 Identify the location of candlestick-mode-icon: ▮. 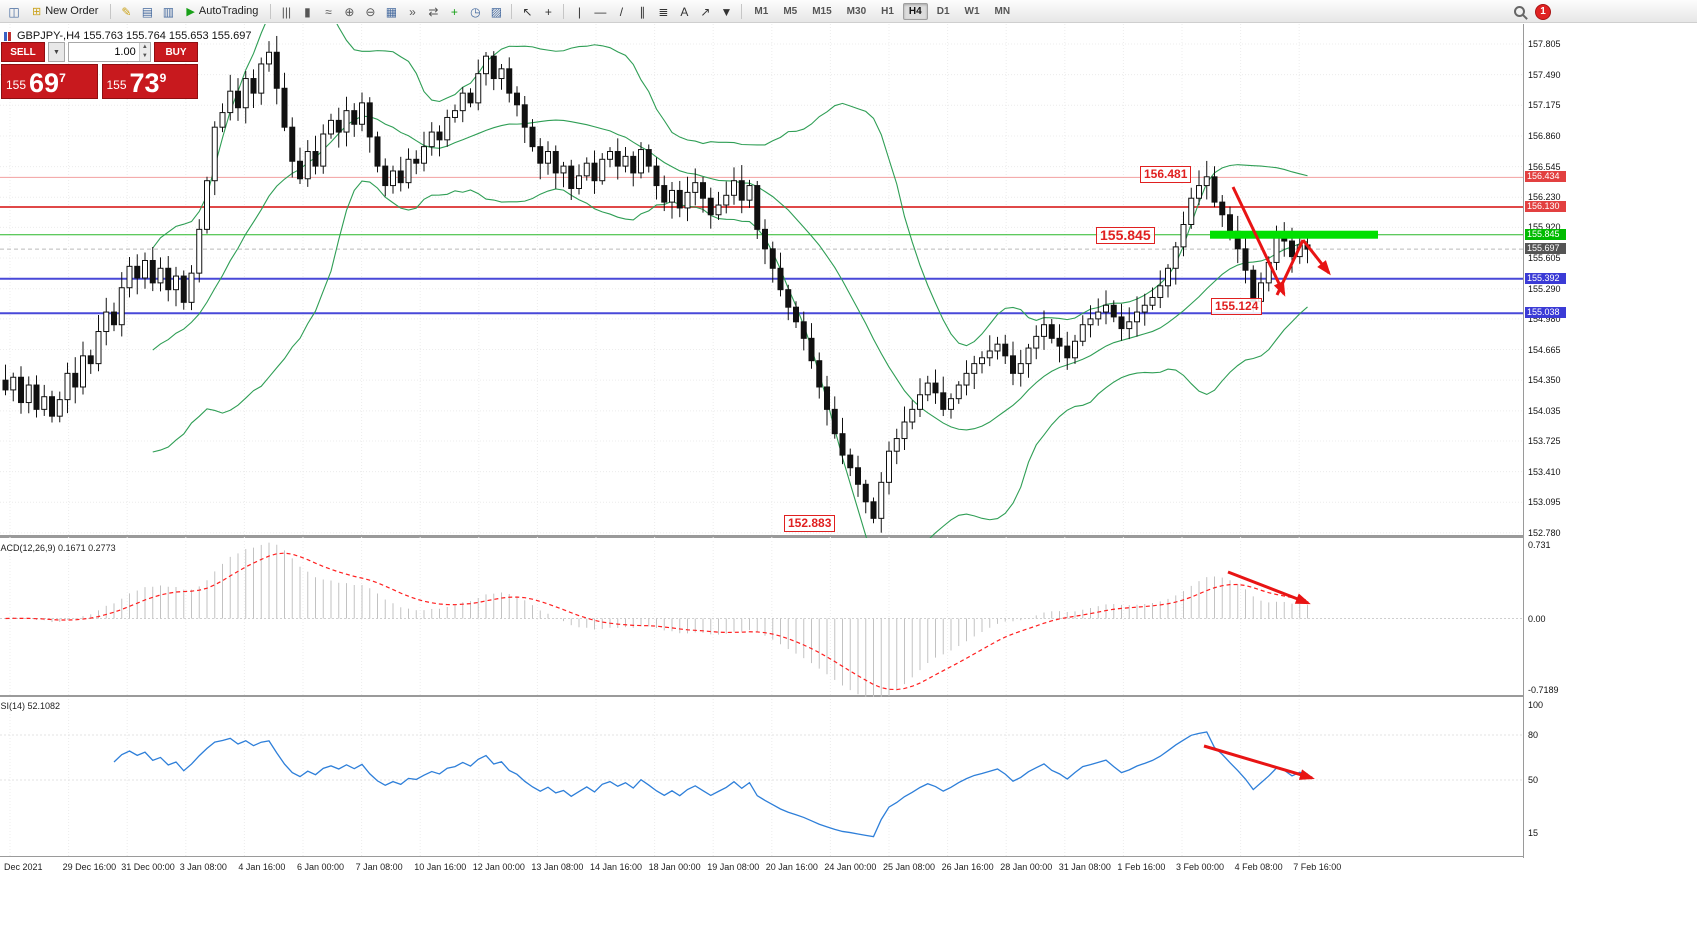
(307, 11).